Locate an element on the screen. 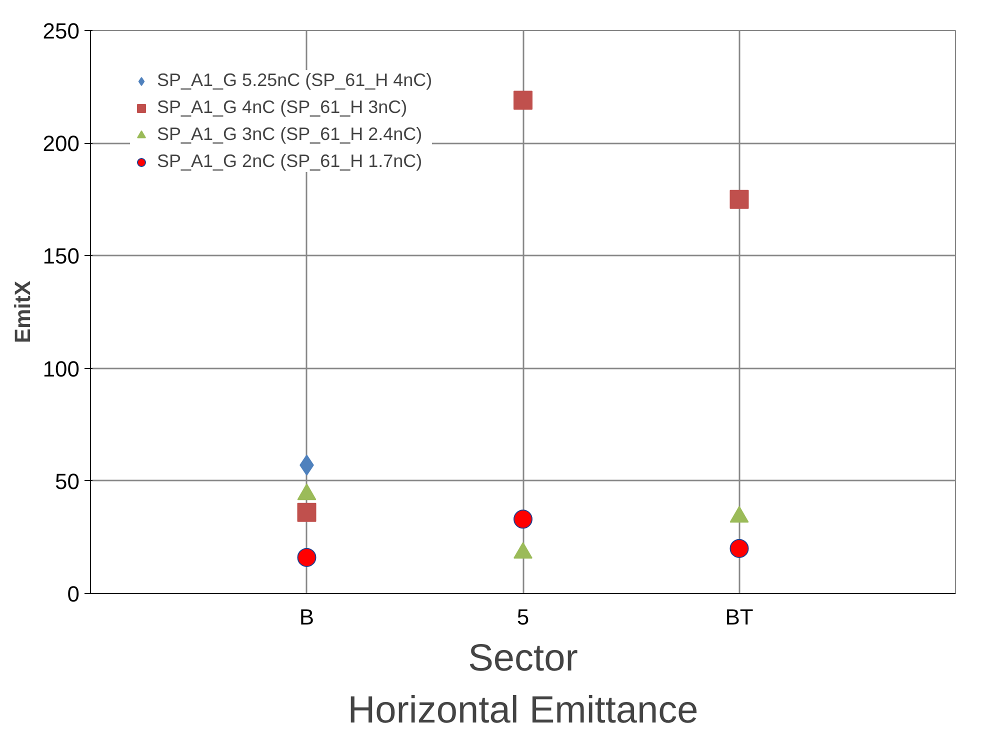 The height and width of the screenshot is (740, 989). text: Horizontal Emittance is located at coordinates (523, 711).